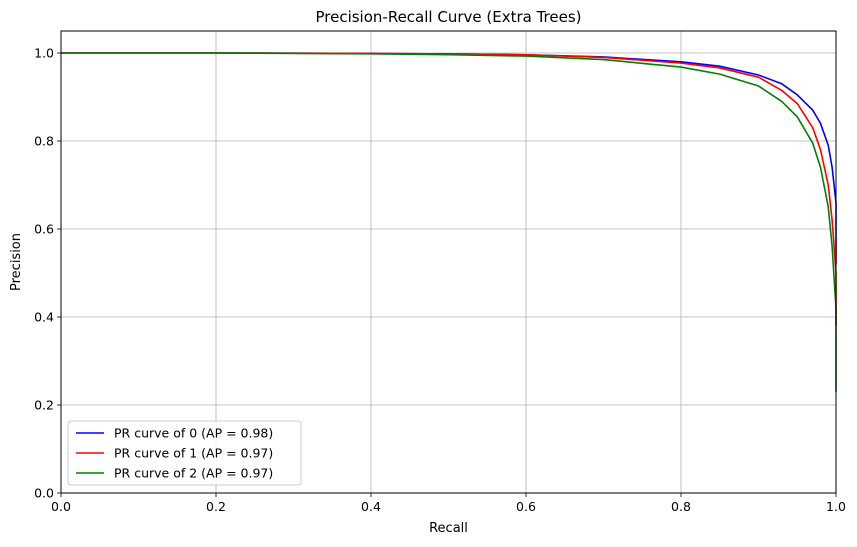 This screenshot has height=547, width=857. What do you see at coordinates (61, 506) in the screenshot?
I see `x-tick-label: 0.0` at bounding box center [61, 506].